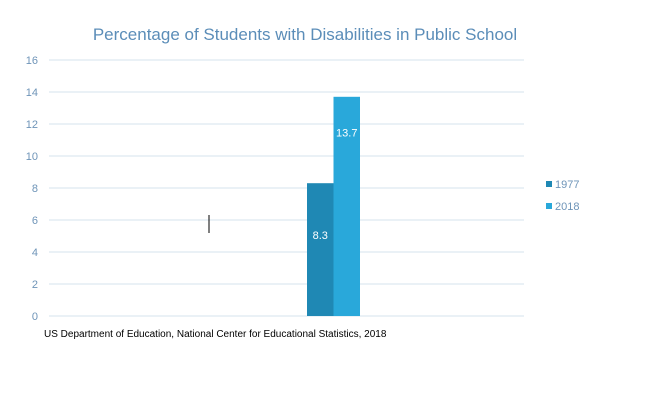 This screenshot has height=415, width=662. Describe the element at coordinates (35, 253) in the screenshot. I see `y-tick-label: 4` at that location.